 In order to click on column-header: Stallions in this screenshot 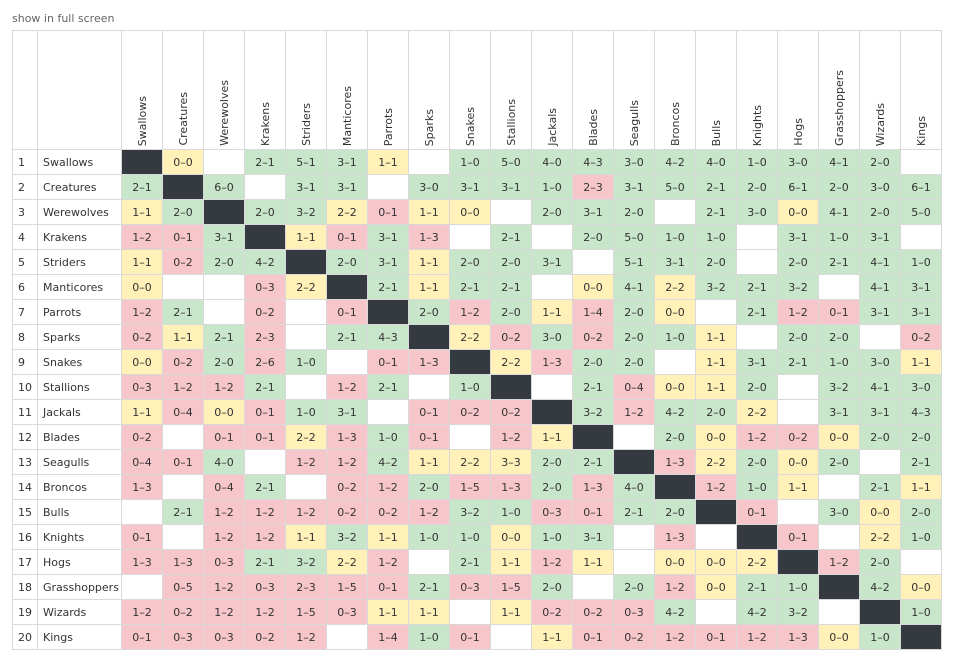, I will do `click(511, 90)`.